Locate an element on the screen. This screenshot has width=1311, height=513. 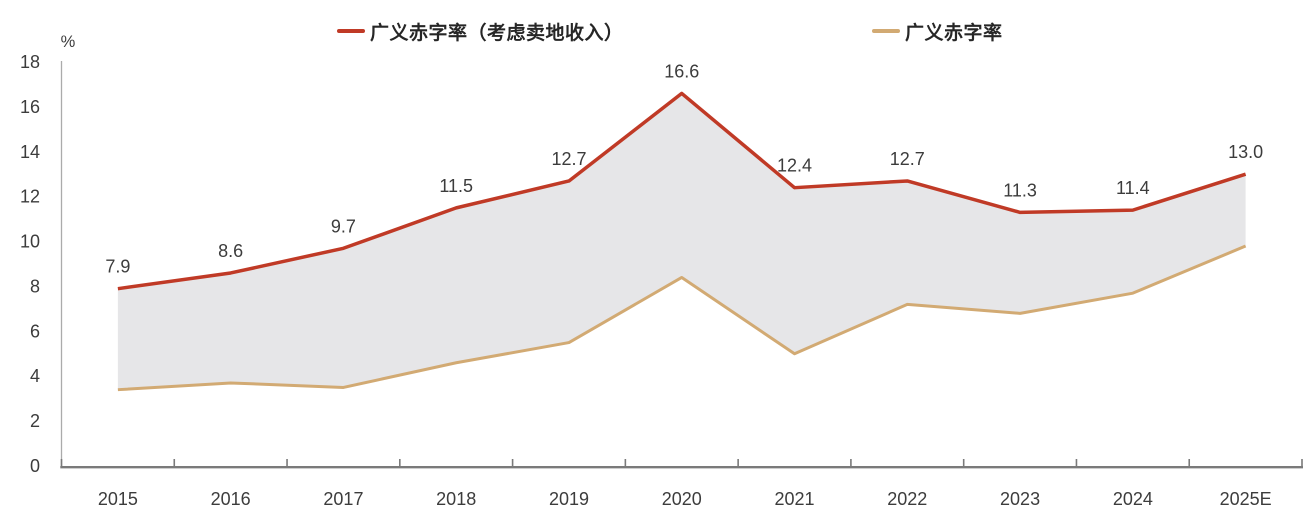
legend-item-deficit: 广义赤字率 is located at coordinates (937, 31).